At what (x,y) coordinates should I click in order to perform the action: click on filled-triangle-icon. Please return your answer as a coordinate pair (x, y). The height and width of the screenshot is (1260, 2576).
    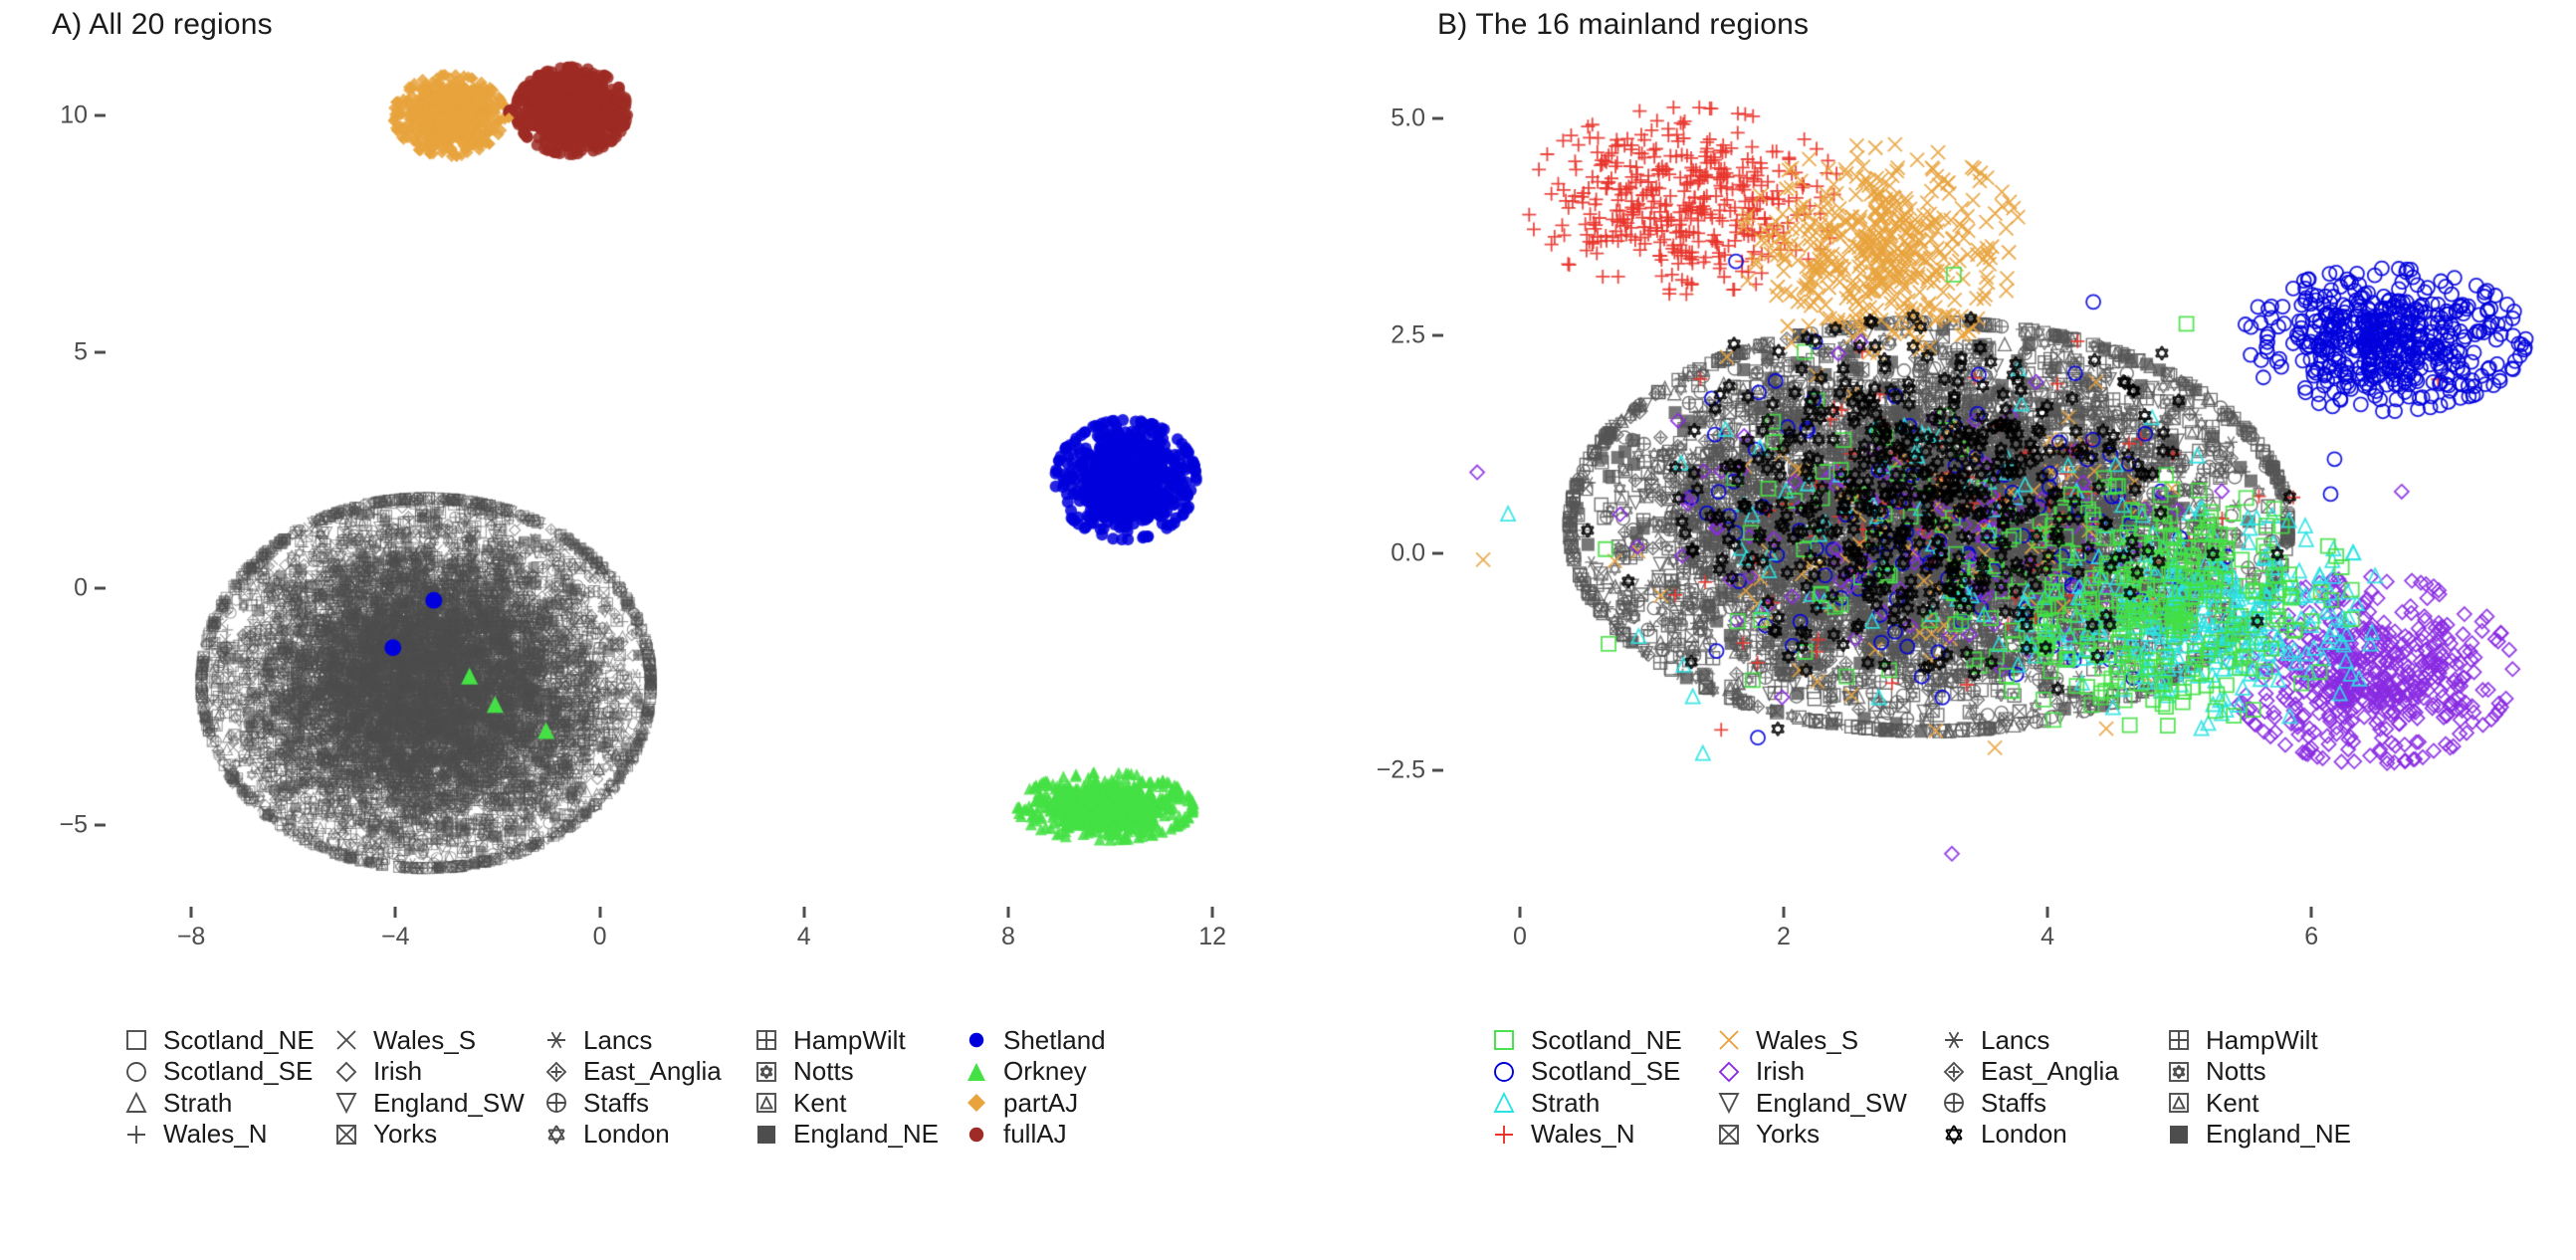
    Looking at the image, I should click on (976, 1072).